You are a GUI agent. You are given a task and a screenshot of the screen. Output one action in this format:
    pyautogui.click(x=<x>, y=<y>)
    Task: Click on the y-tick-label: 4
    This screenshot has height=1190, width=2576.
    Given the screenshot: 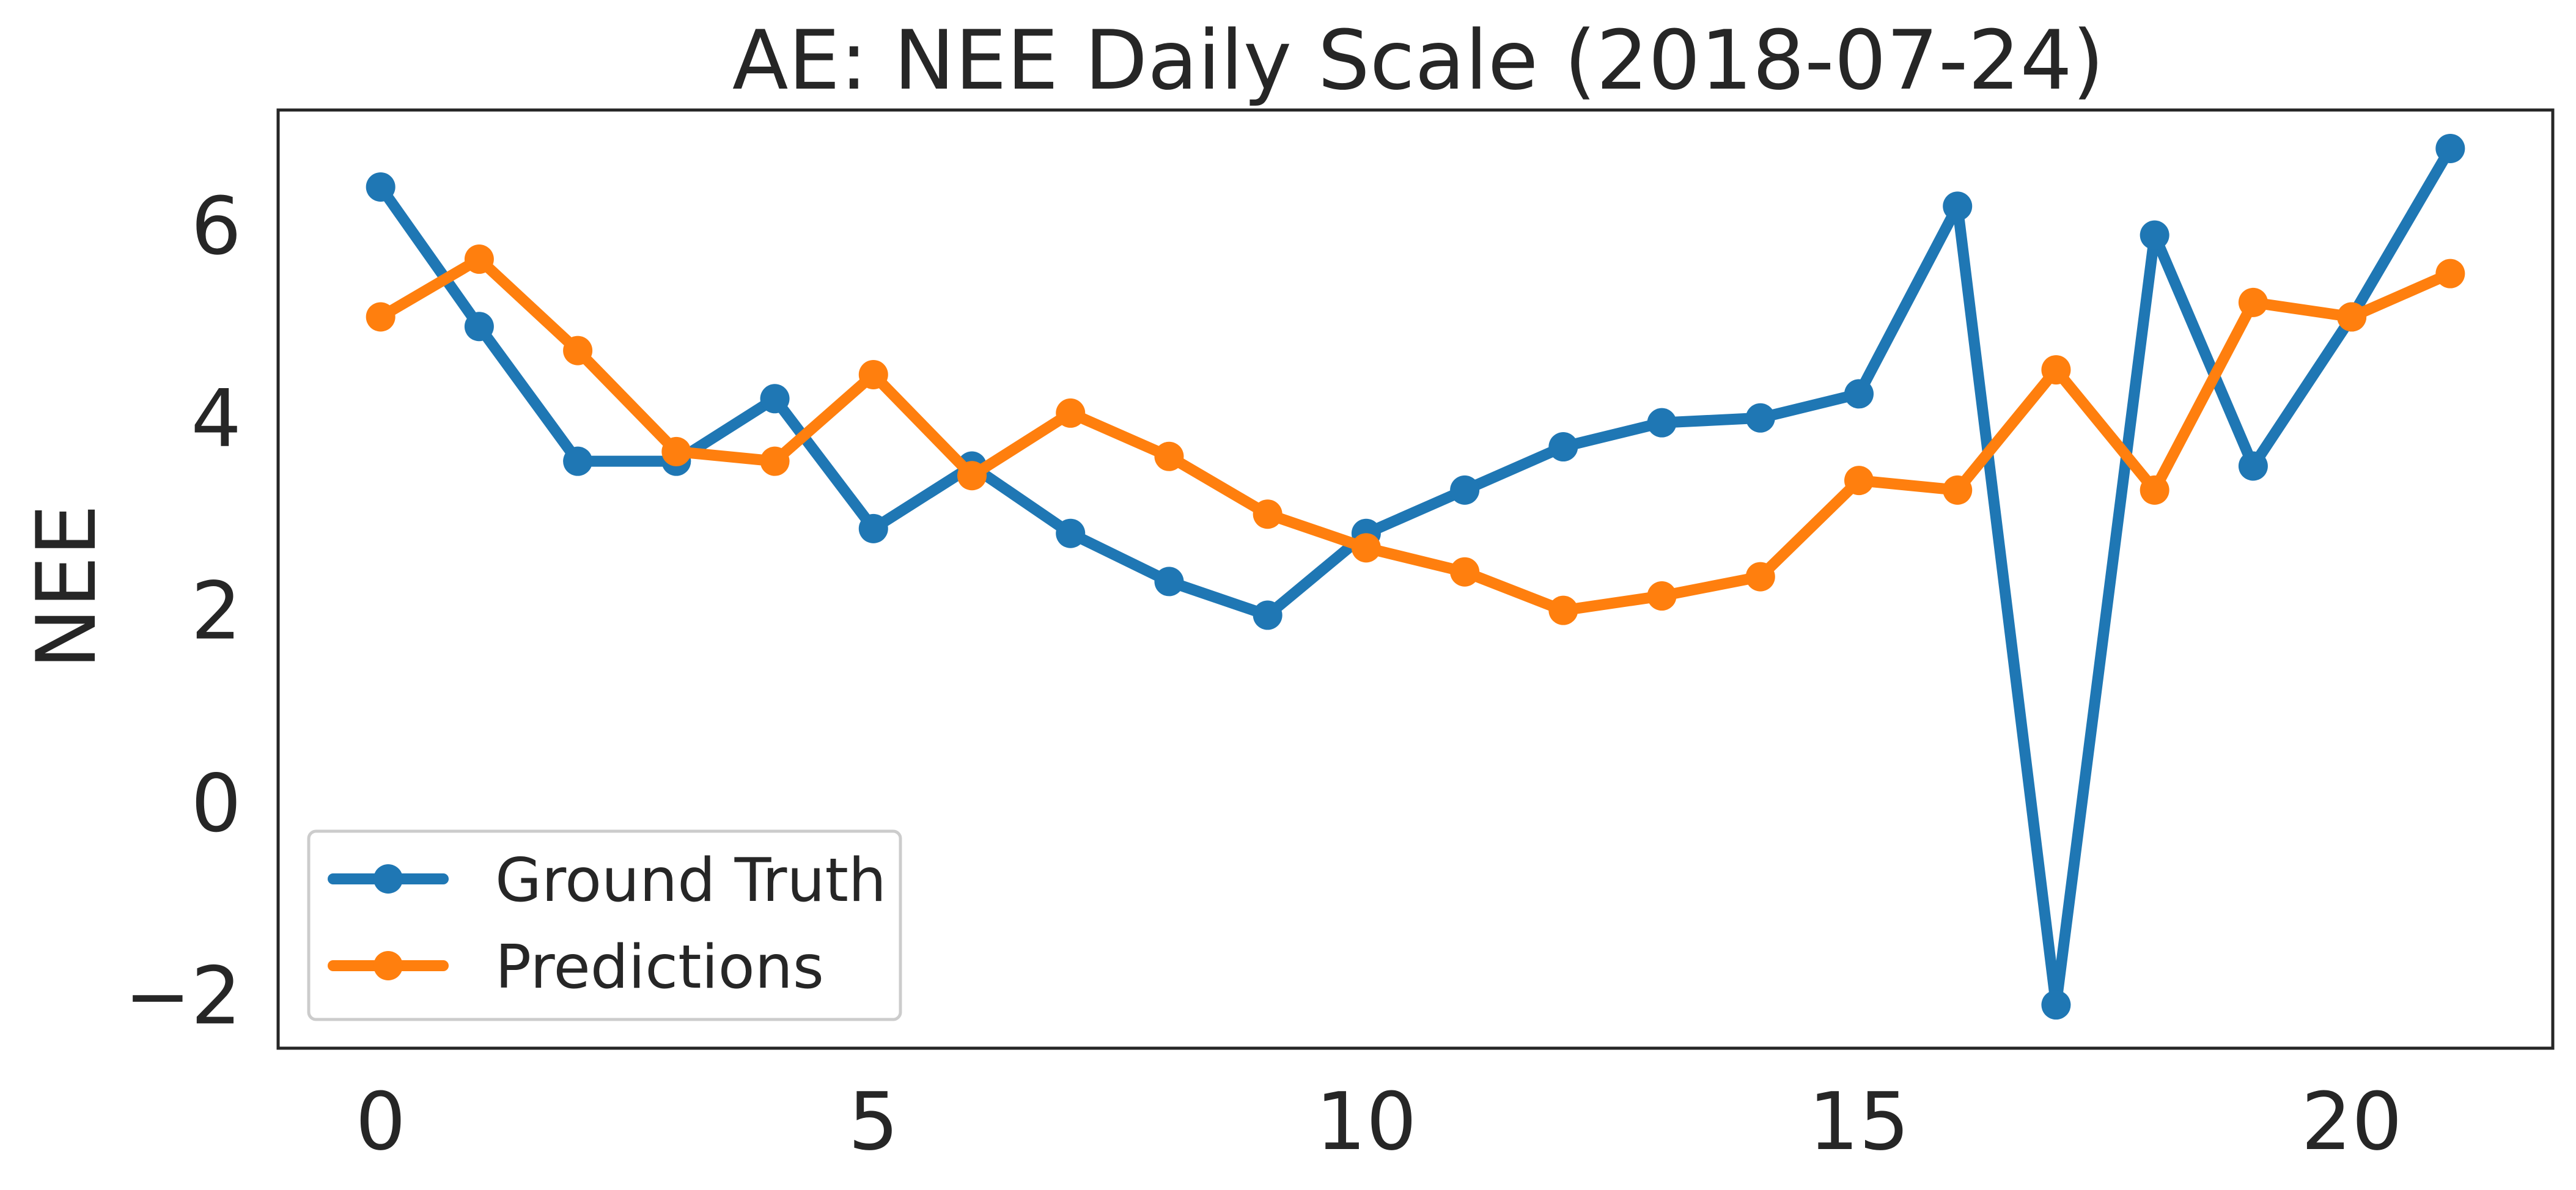 What is the action you would take?
    pyautogui.click(x=216, y=418)
    